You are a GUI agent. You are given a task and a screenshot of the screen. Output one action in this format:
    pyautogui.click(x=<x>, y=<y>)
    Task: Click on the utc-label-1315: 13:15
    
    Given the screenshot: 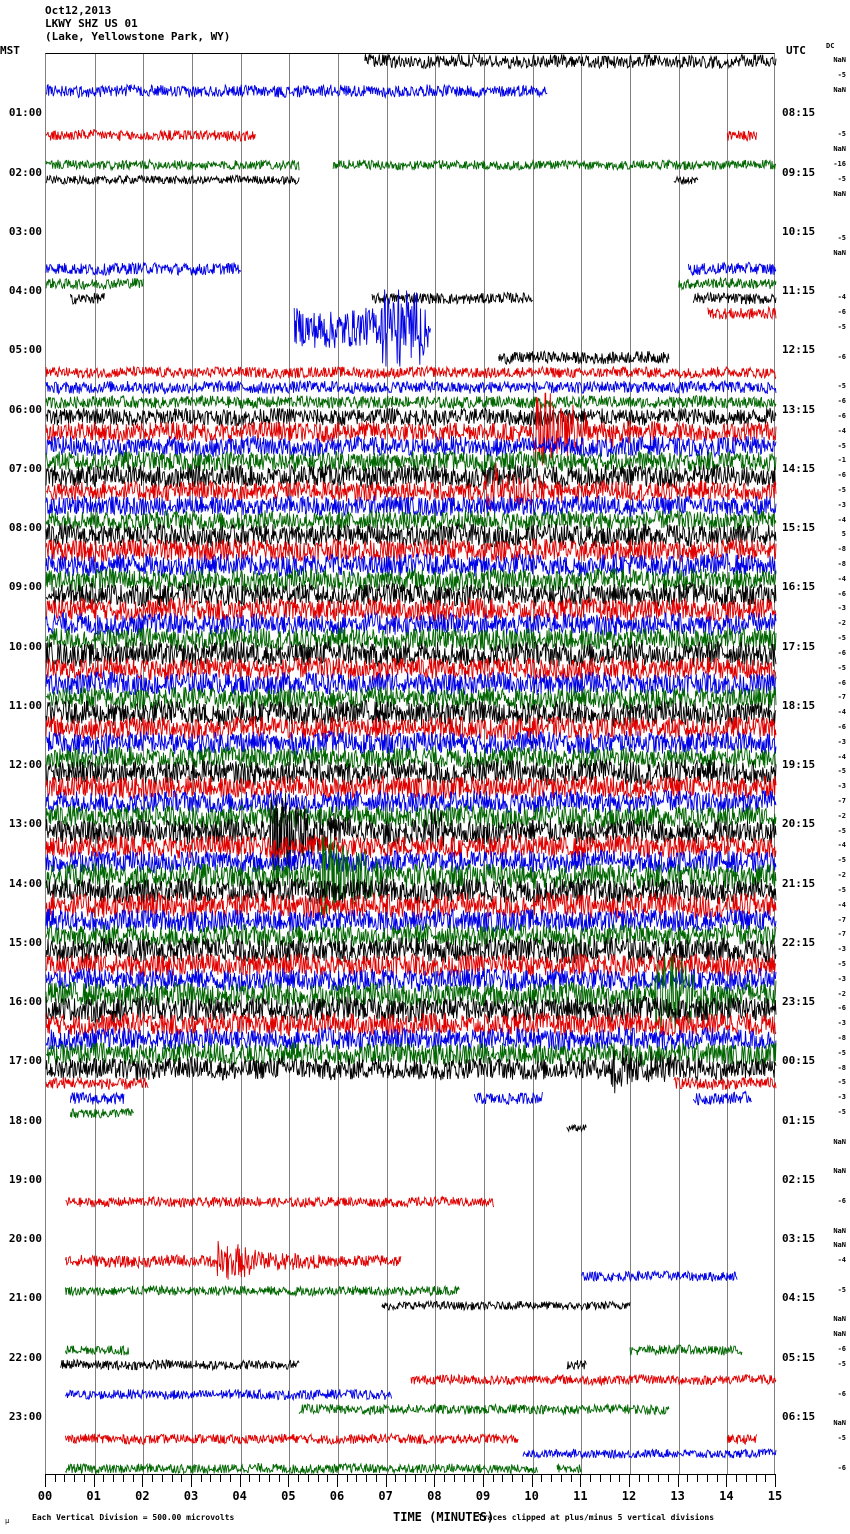 What is the action you would take?
    pyautogui.click(x=799, y=409)
    